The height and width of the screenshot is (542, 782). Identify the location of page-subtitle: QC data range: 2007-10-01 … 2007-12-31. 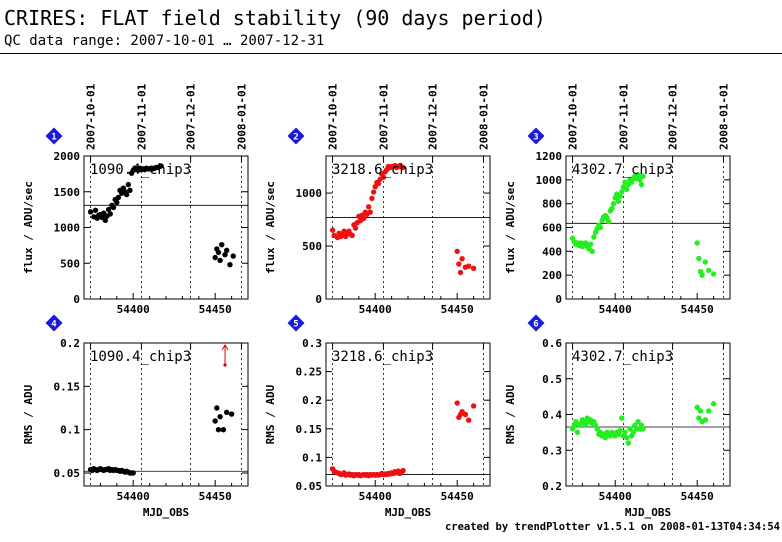
(164, 41).